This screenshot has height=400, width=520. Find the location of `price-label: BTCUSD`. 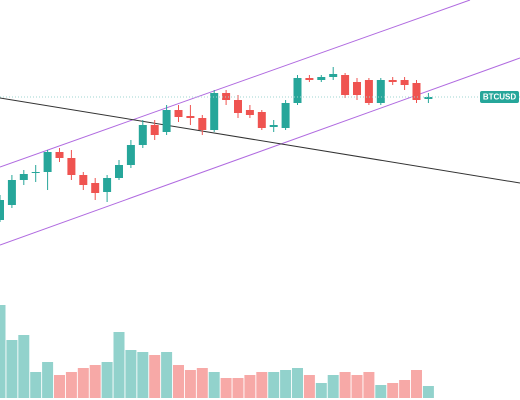

price-label: BTCUSD is located at coordinates (260, 97).